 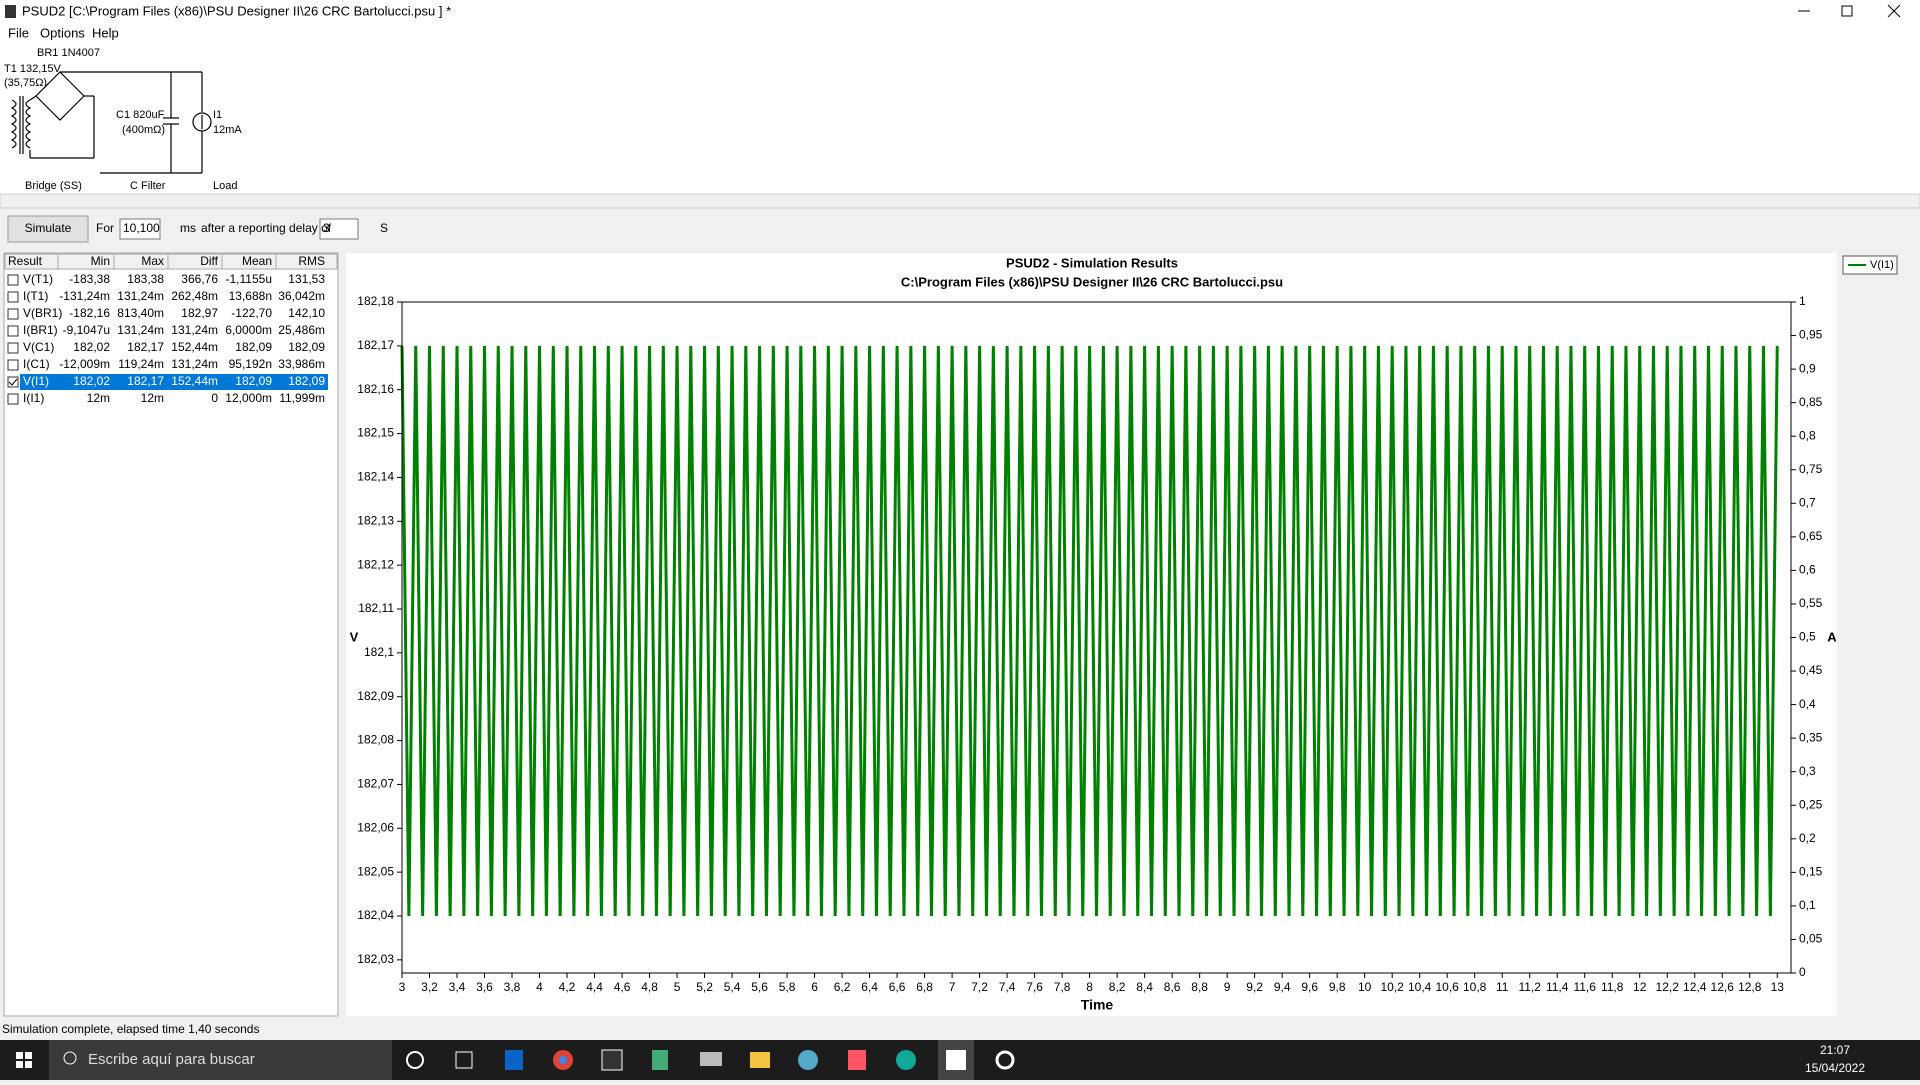 What do you see at coordinates (1337, 987) in the screenshot?
I see `x-tick-label: 9,8` at bounding box center [1337, 987].